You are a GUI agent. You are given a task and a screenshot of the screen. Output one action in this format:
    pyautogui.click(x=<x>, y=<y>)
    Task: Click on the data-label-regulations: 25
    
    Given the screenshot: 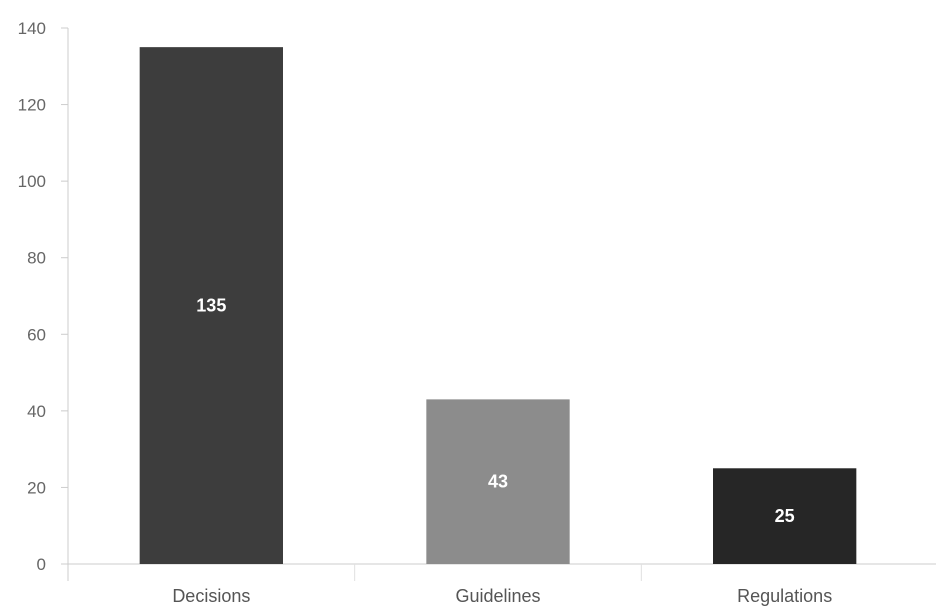 What is the action you would take?
    pyautogui.click(x=785, y=516)
    